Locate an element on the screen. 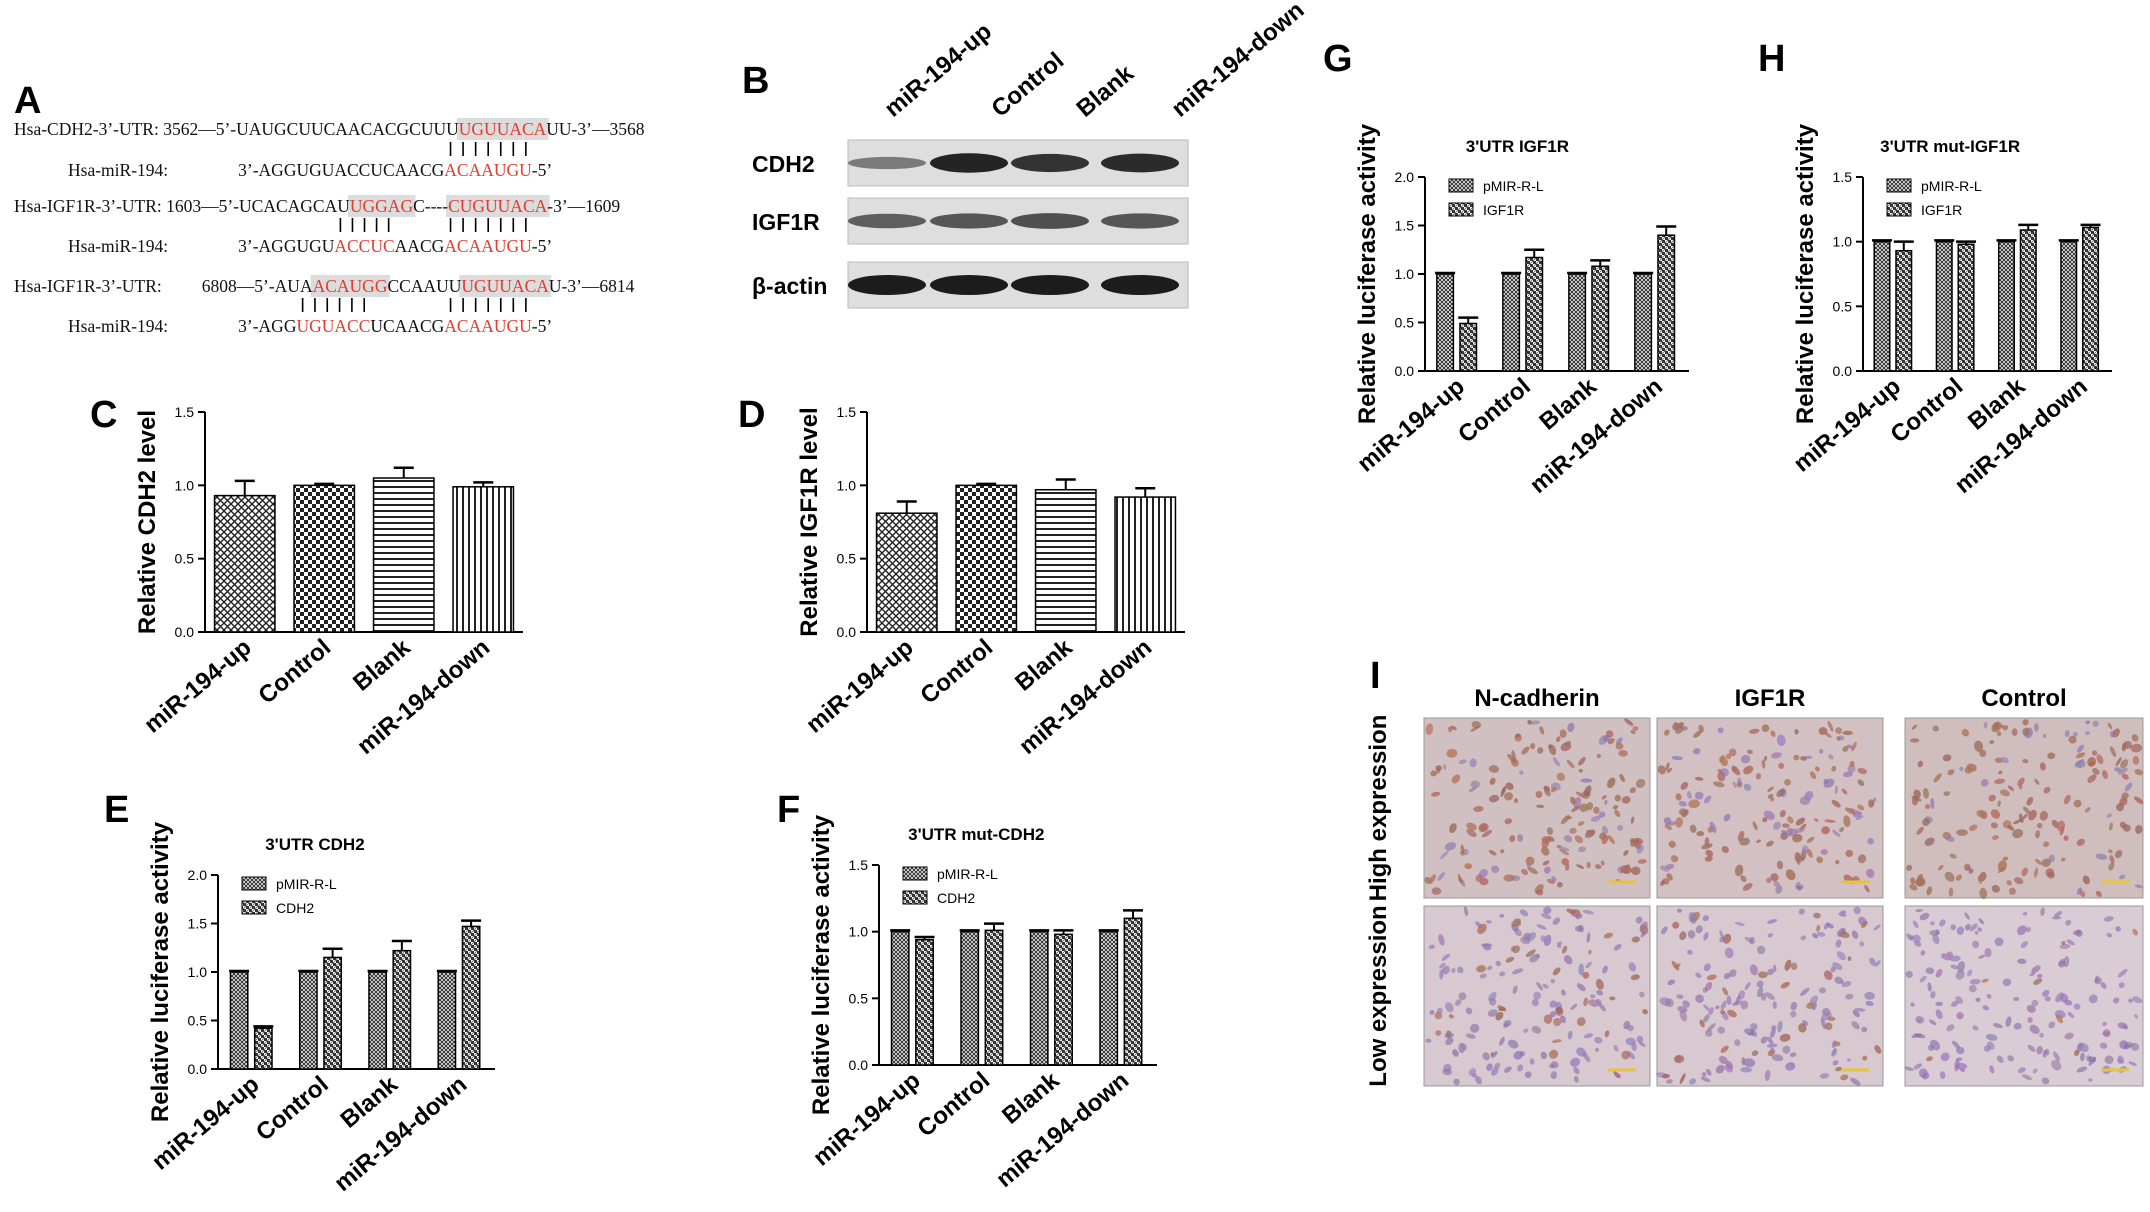 The width and height of the screenshot is (2150, 1212). sequence-segment: UU-3’—3568 is located at coordinates (595, 129).